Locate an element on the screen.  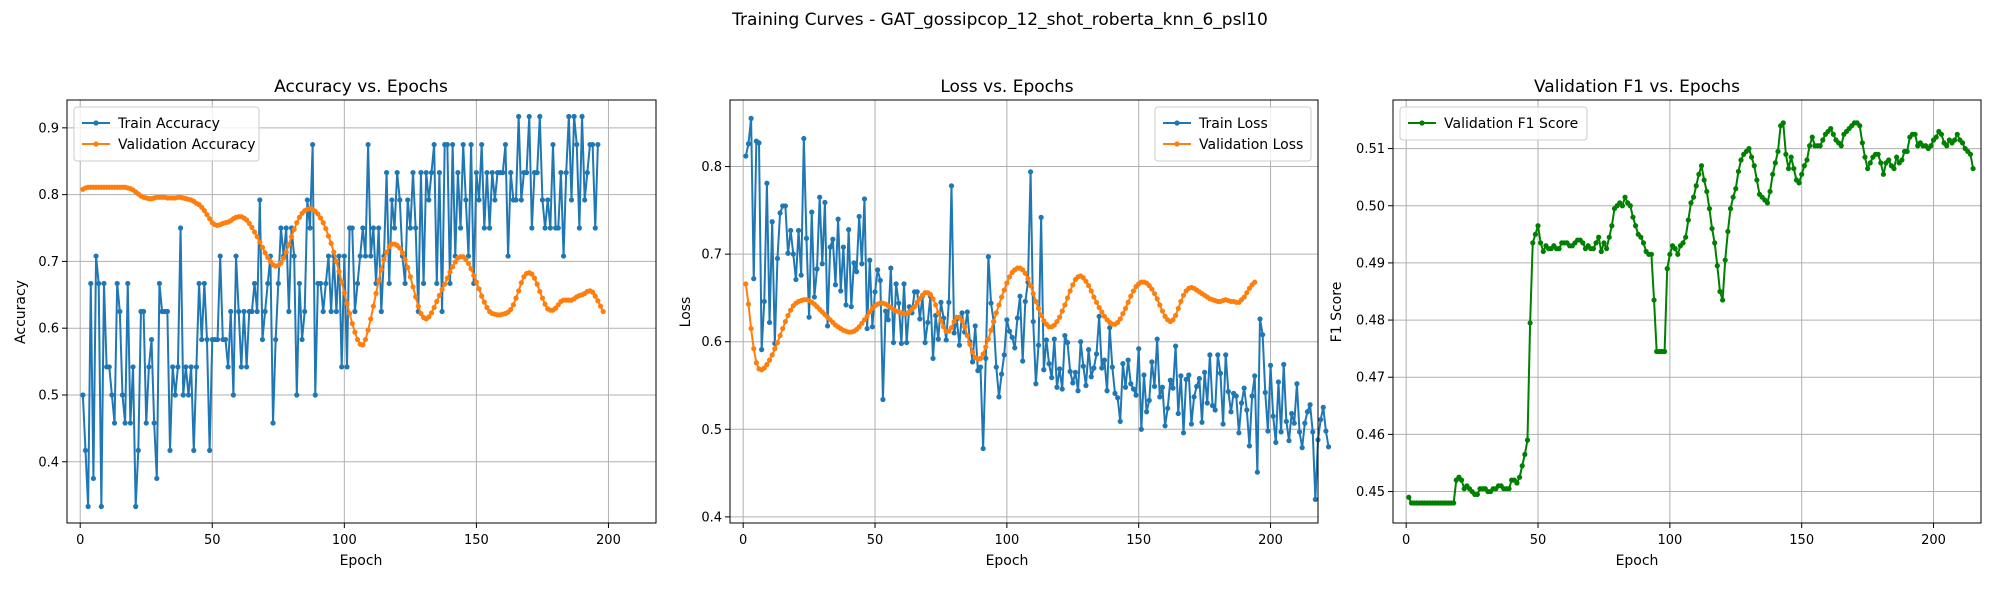
f1-xtick-label: 200 is located at coordinates (1933, 540).